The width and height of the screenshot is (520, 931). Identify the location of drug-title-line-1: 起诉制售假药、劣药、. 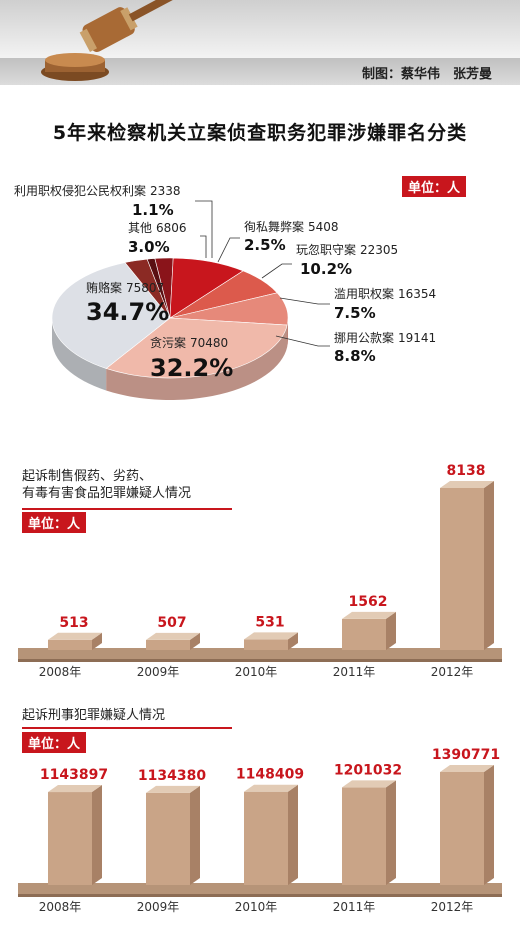
(87, 476).